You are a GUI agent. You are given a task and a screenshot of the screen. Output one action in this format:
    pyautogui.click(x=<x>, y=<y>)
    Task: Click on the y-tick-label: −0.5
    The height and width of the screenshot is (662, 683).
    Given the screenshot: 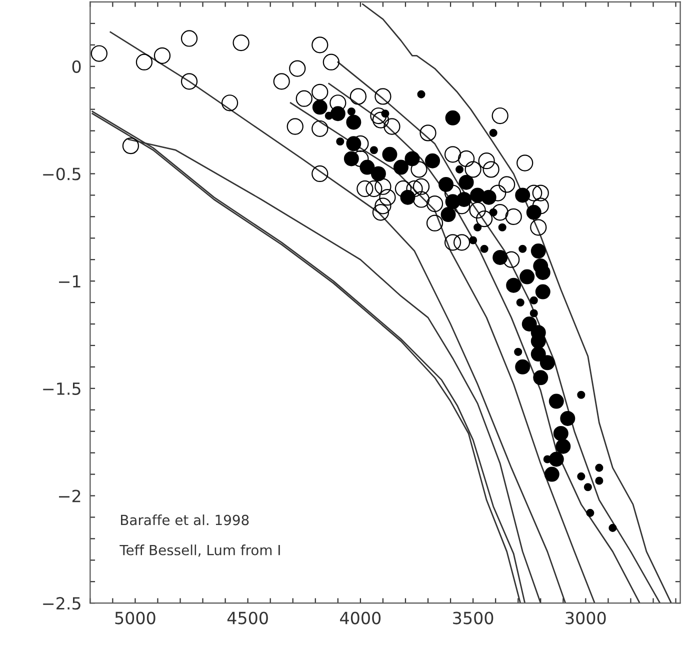 What is the action you would take?
    pyautogui.click(x=61, y=174)
    